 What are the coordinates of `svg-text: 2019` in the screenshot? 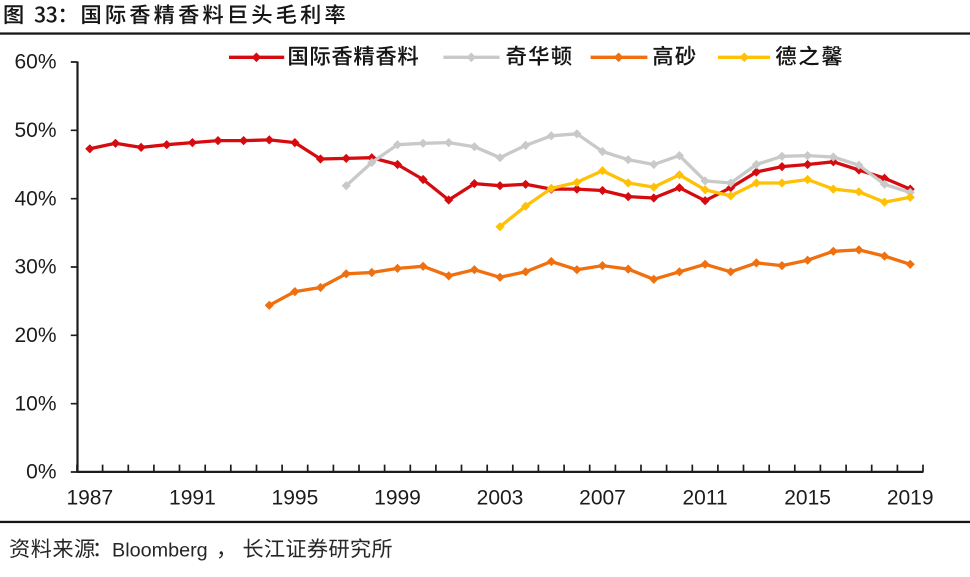 It's located at (910, 498).